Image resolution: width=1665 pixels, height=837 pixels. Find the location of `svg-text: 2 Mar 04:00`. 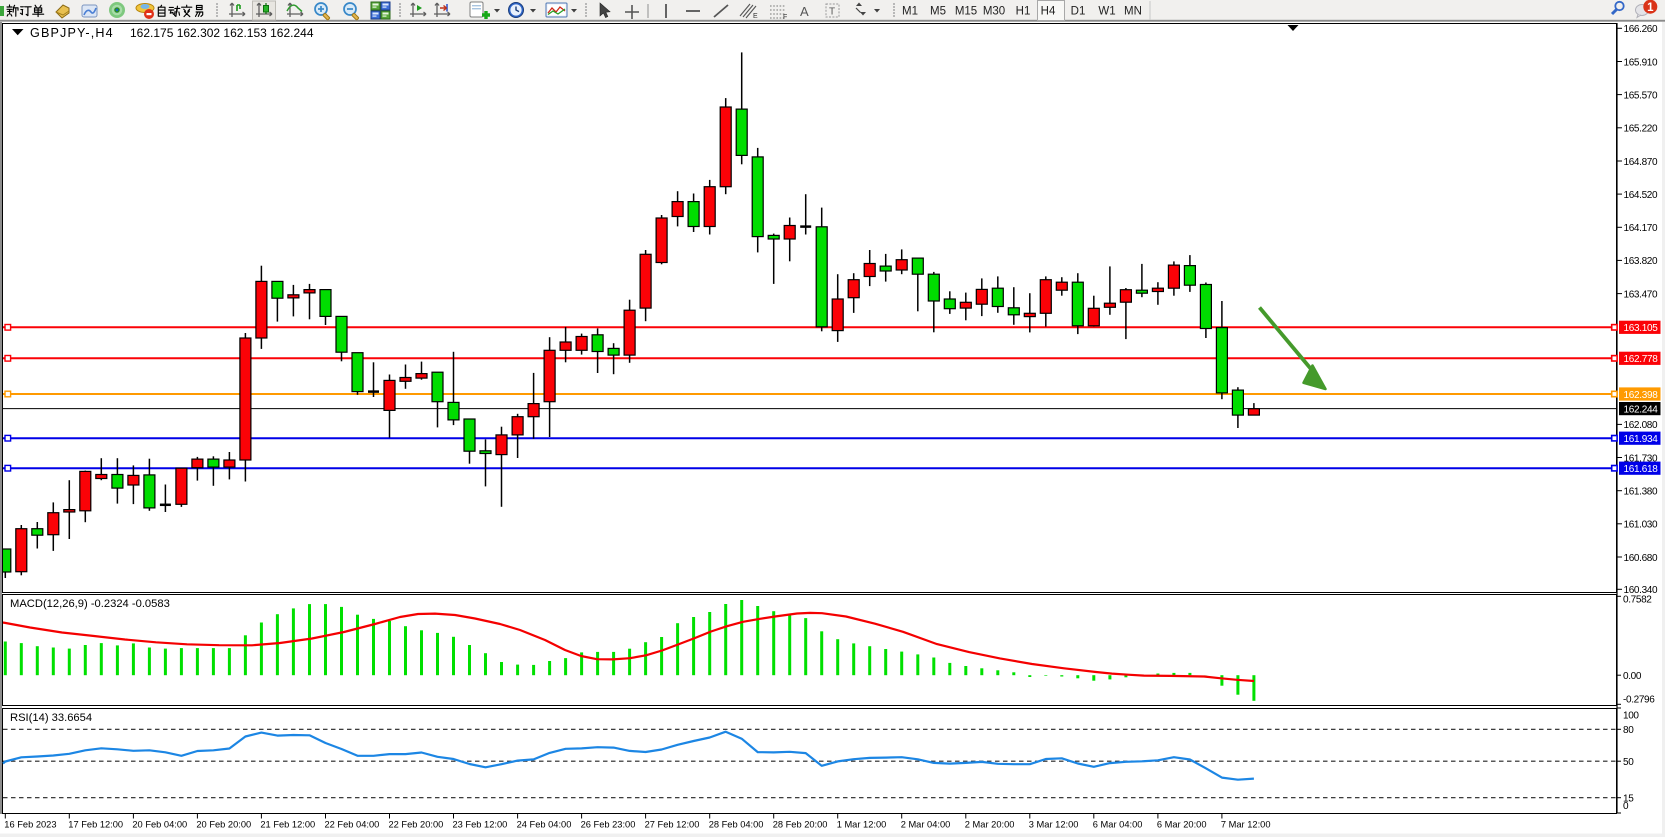

svg-text: 2 Mar 04:00 is located at coordinates (926, 825).